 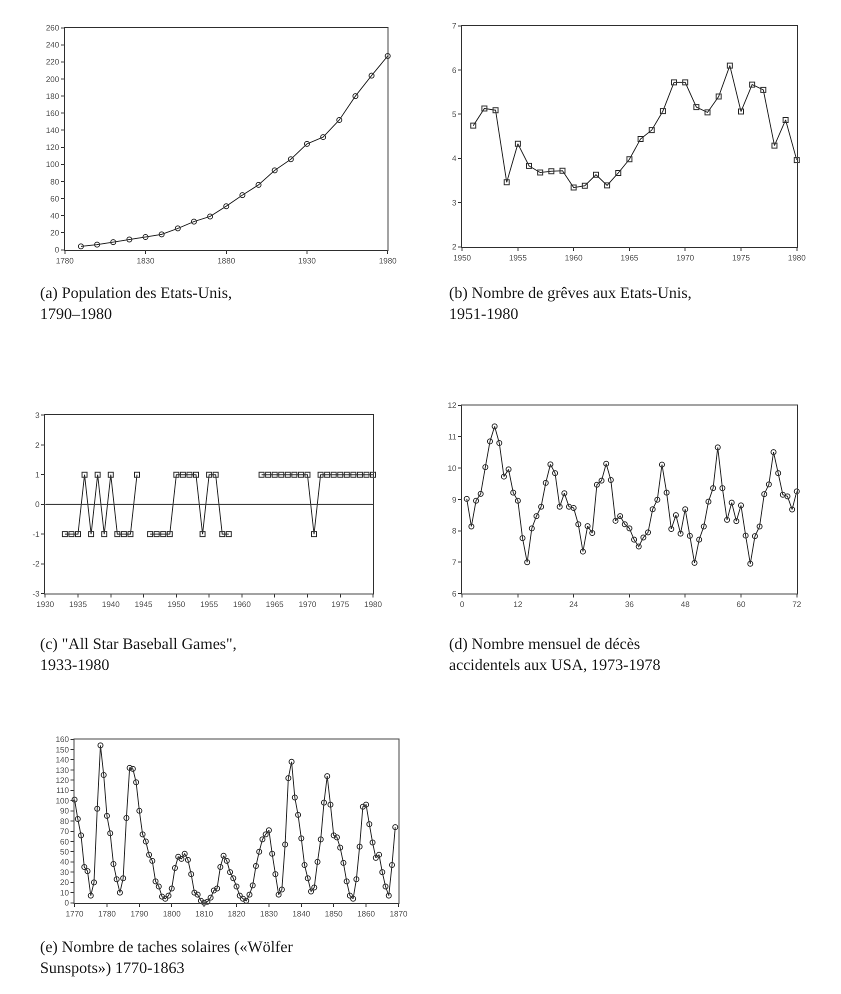 I want to click on y-tick-label: 130, so click(x=63, y=770).